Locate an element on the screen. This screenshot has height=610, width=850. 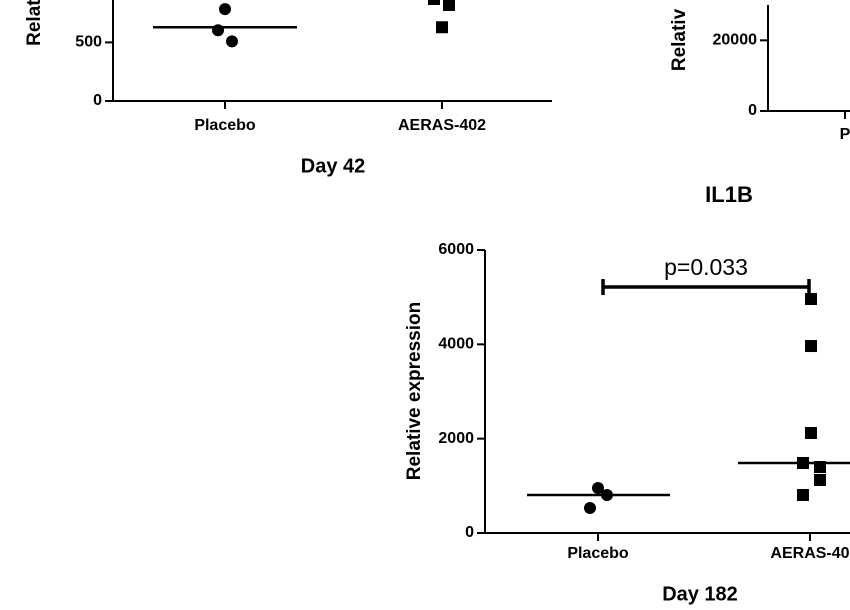
annotation: p=0.033 is located at coordinates (706, 267).